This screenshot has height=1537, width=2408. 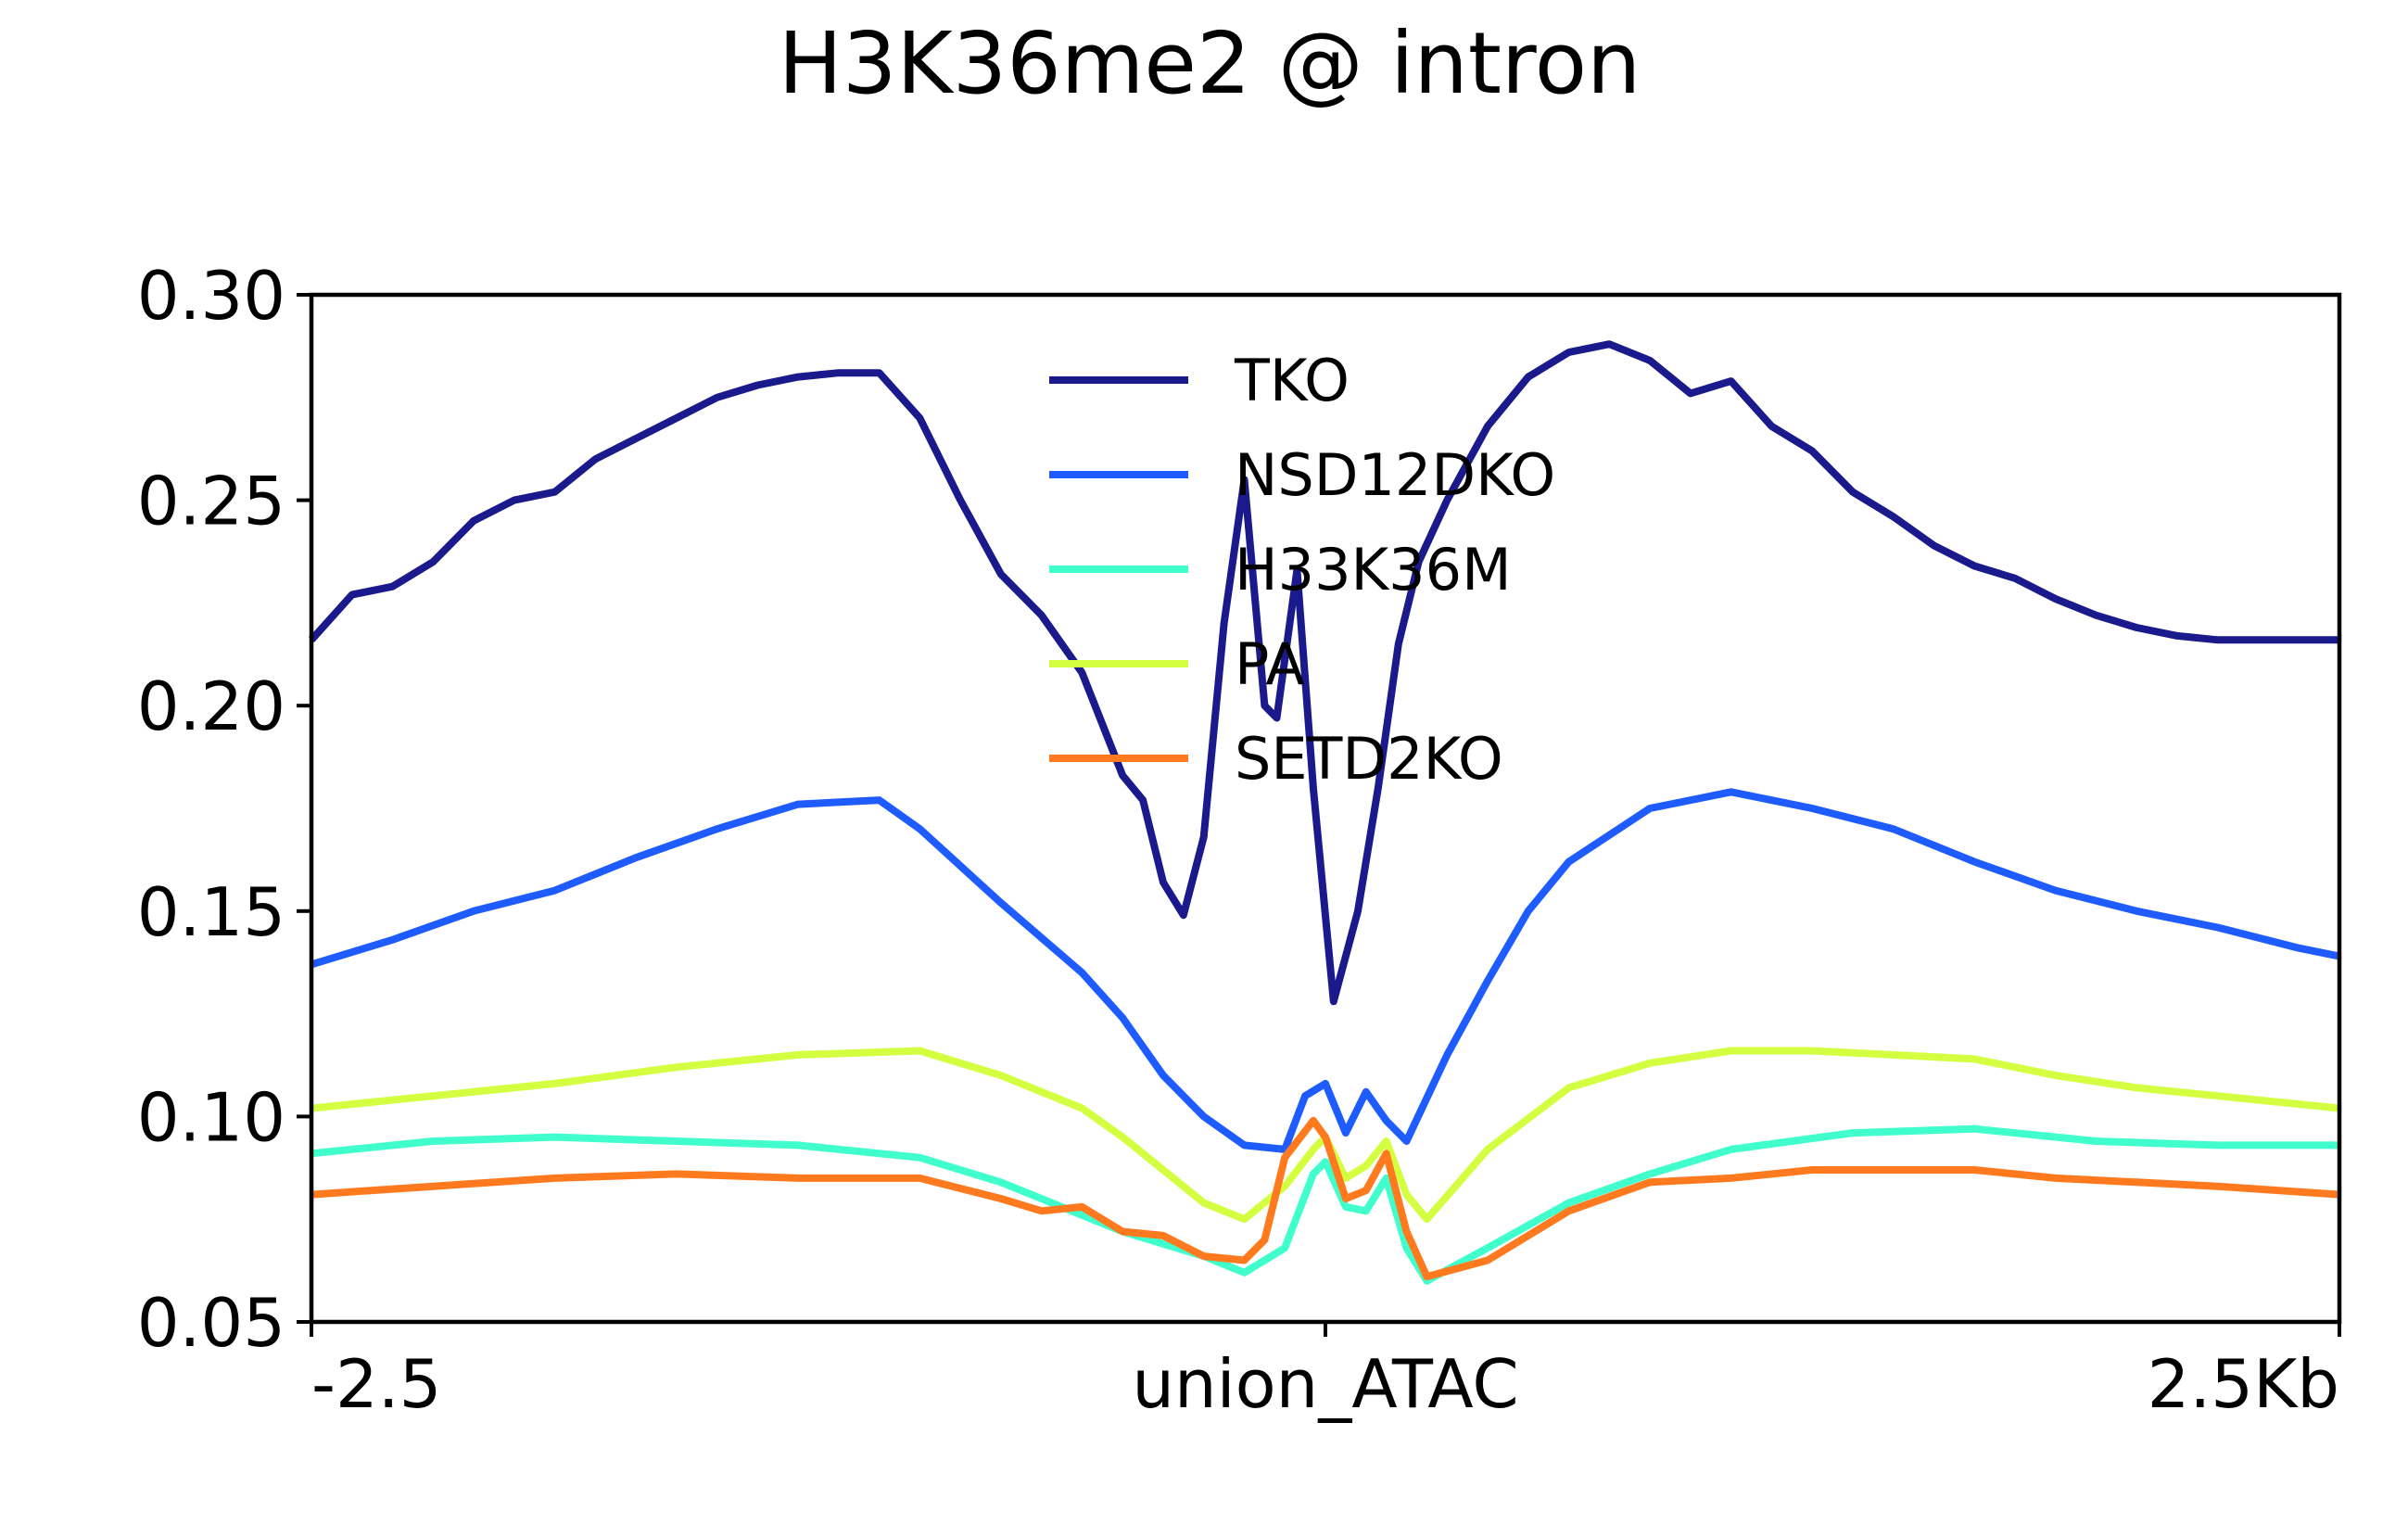 I want to click on chart-title: H3K36me2 @ intron, so click(x=1210, y=63).